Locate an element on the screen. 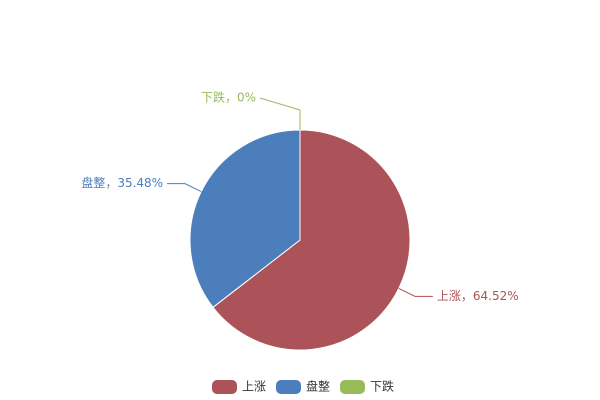 The width and height of the screenshot is (600, 400). data-label: 盘整，35.48% is located at coordinates (122, 182).